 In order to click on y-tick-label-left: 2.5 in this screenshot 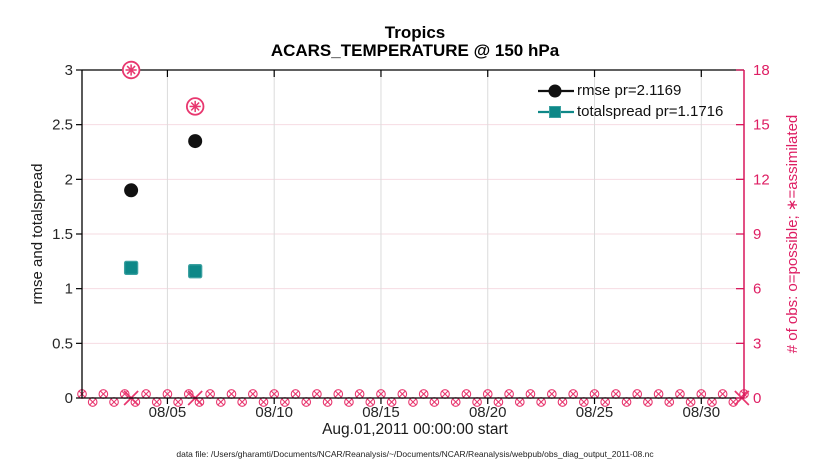, I will do `click(62, 125)`.